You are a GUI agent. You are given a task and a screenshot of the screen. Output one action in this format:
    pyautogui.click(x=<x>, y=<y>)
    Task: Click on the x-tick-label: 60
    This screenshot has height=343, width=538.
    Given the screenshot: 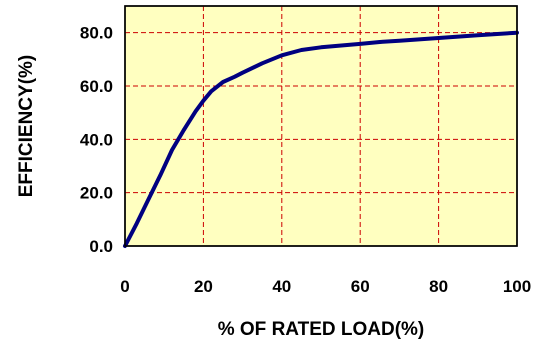 What is the action you would take?
    pyautogui.click(x=360, y=286)
    